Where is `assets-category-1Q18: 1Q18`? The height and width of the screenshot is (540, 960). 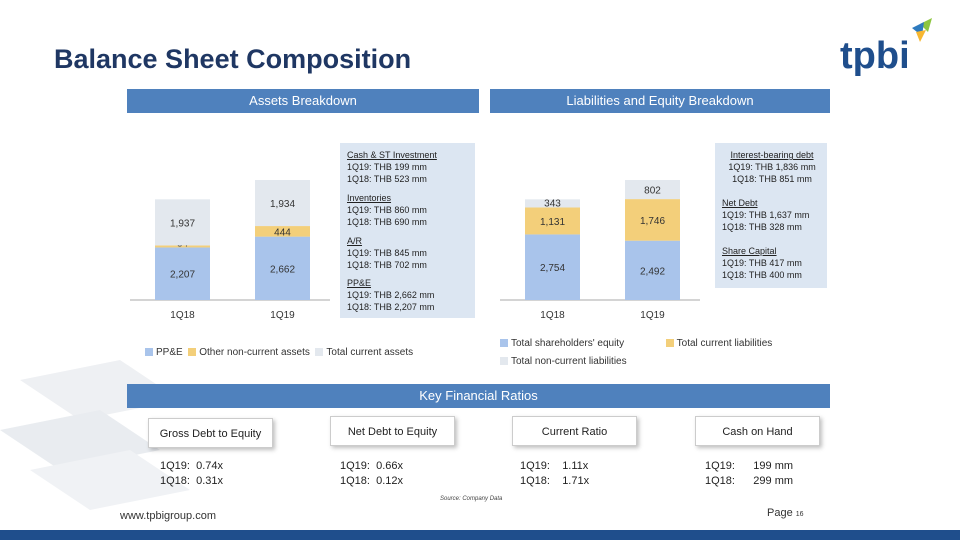
assets-category-1Q18: 1Q18 is located at coordinates (182, 315).